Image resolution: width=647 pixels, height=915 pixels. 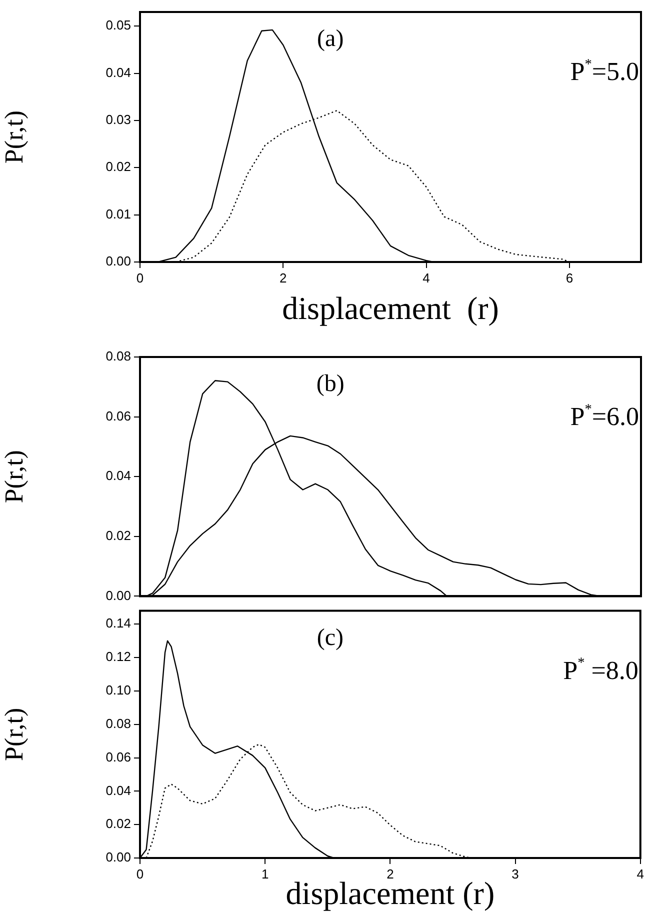 I want to click on annotation: (c), so click(x=330, y=637).